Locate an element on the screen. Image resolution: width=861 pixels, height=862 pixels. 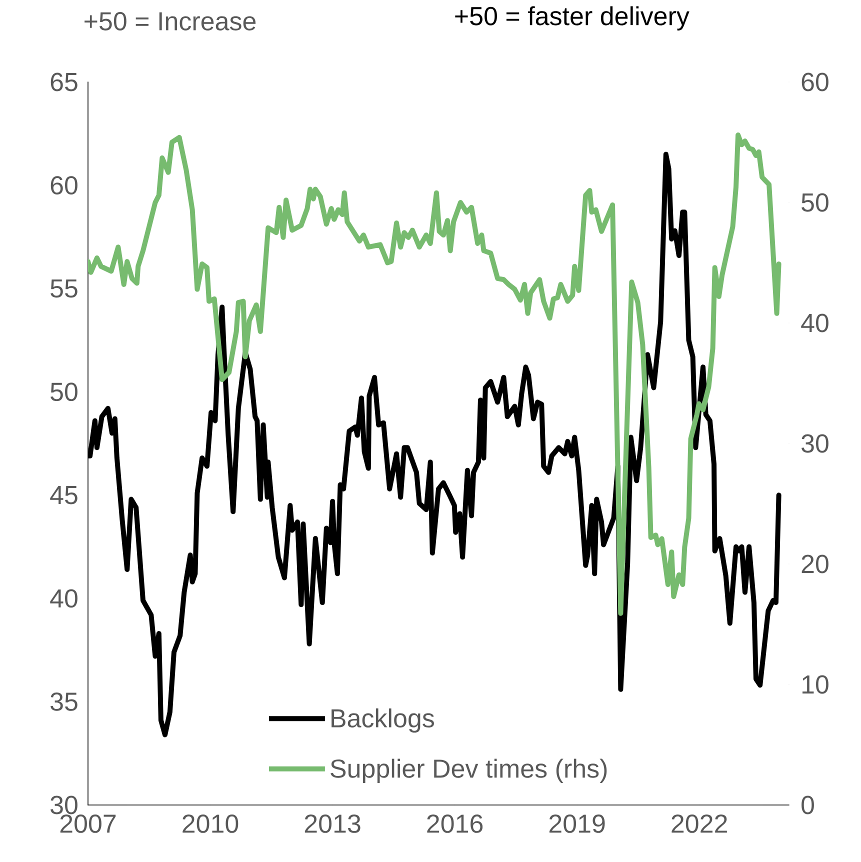
y2-tick-label: 50 is located at coordinates (815, 202).